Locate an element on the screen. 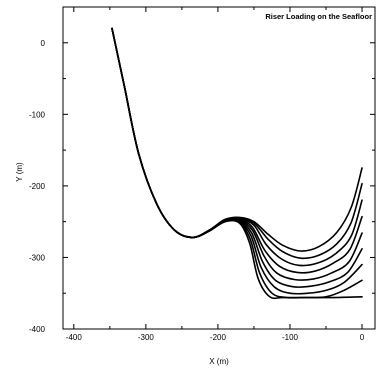  y-tick-label: -300 is located at coordinates (37, 257).